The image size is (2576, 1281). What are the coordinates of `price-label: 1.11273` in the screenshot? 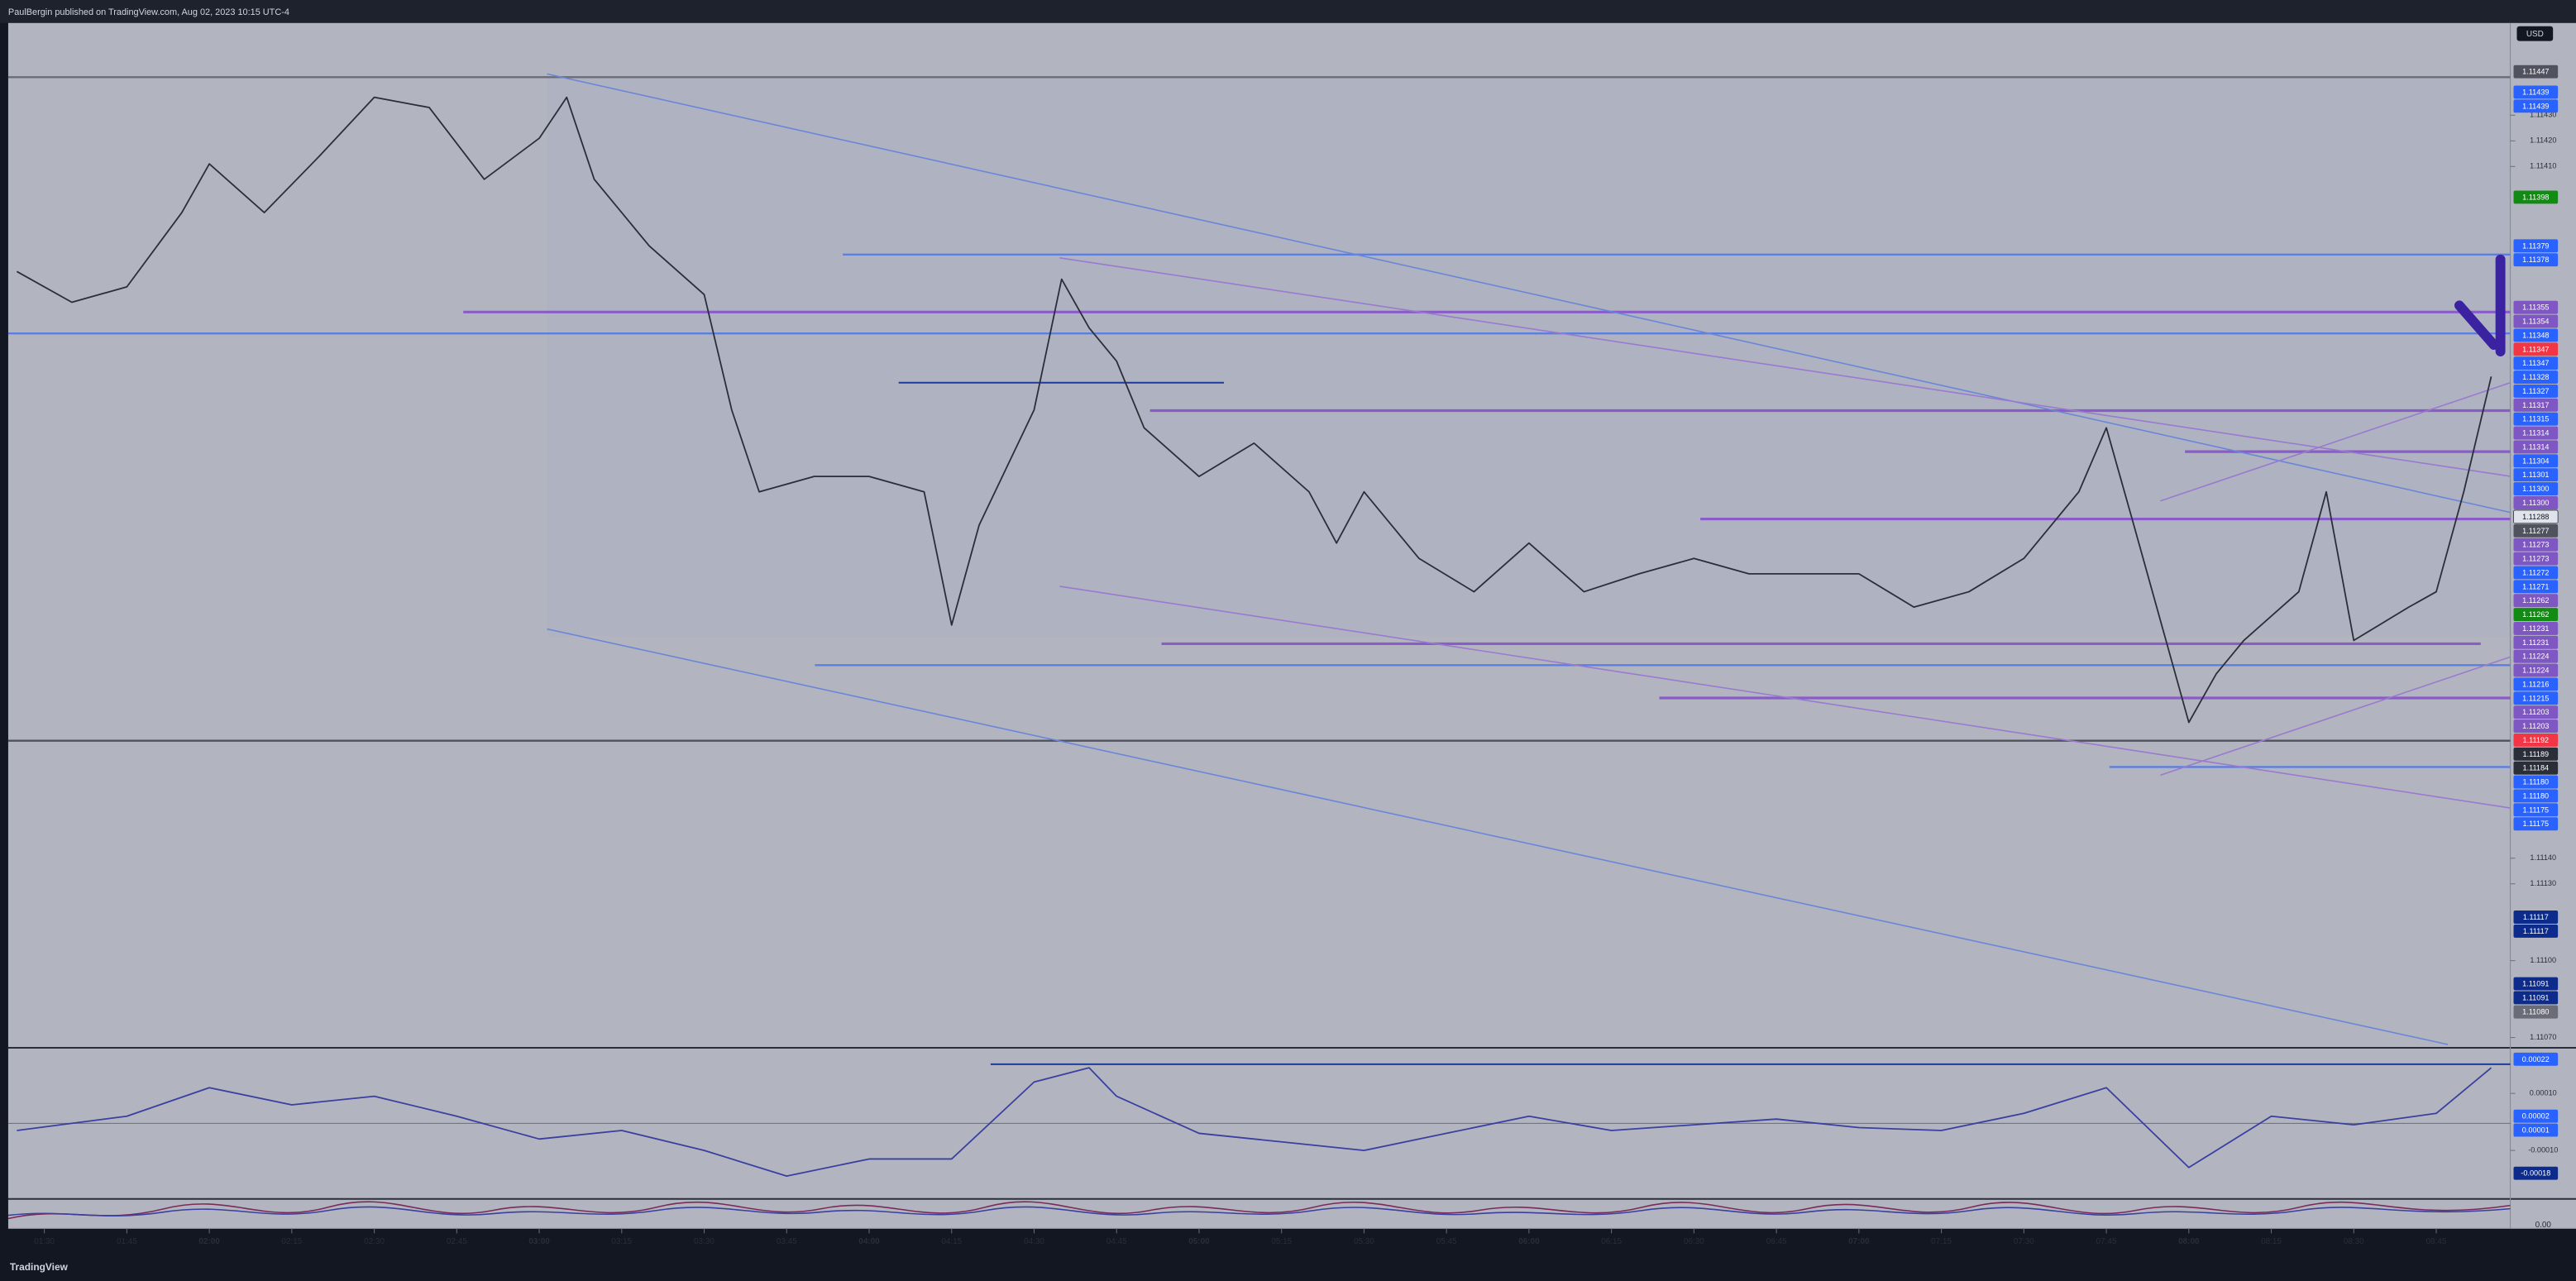 It's located at (2535, 545).